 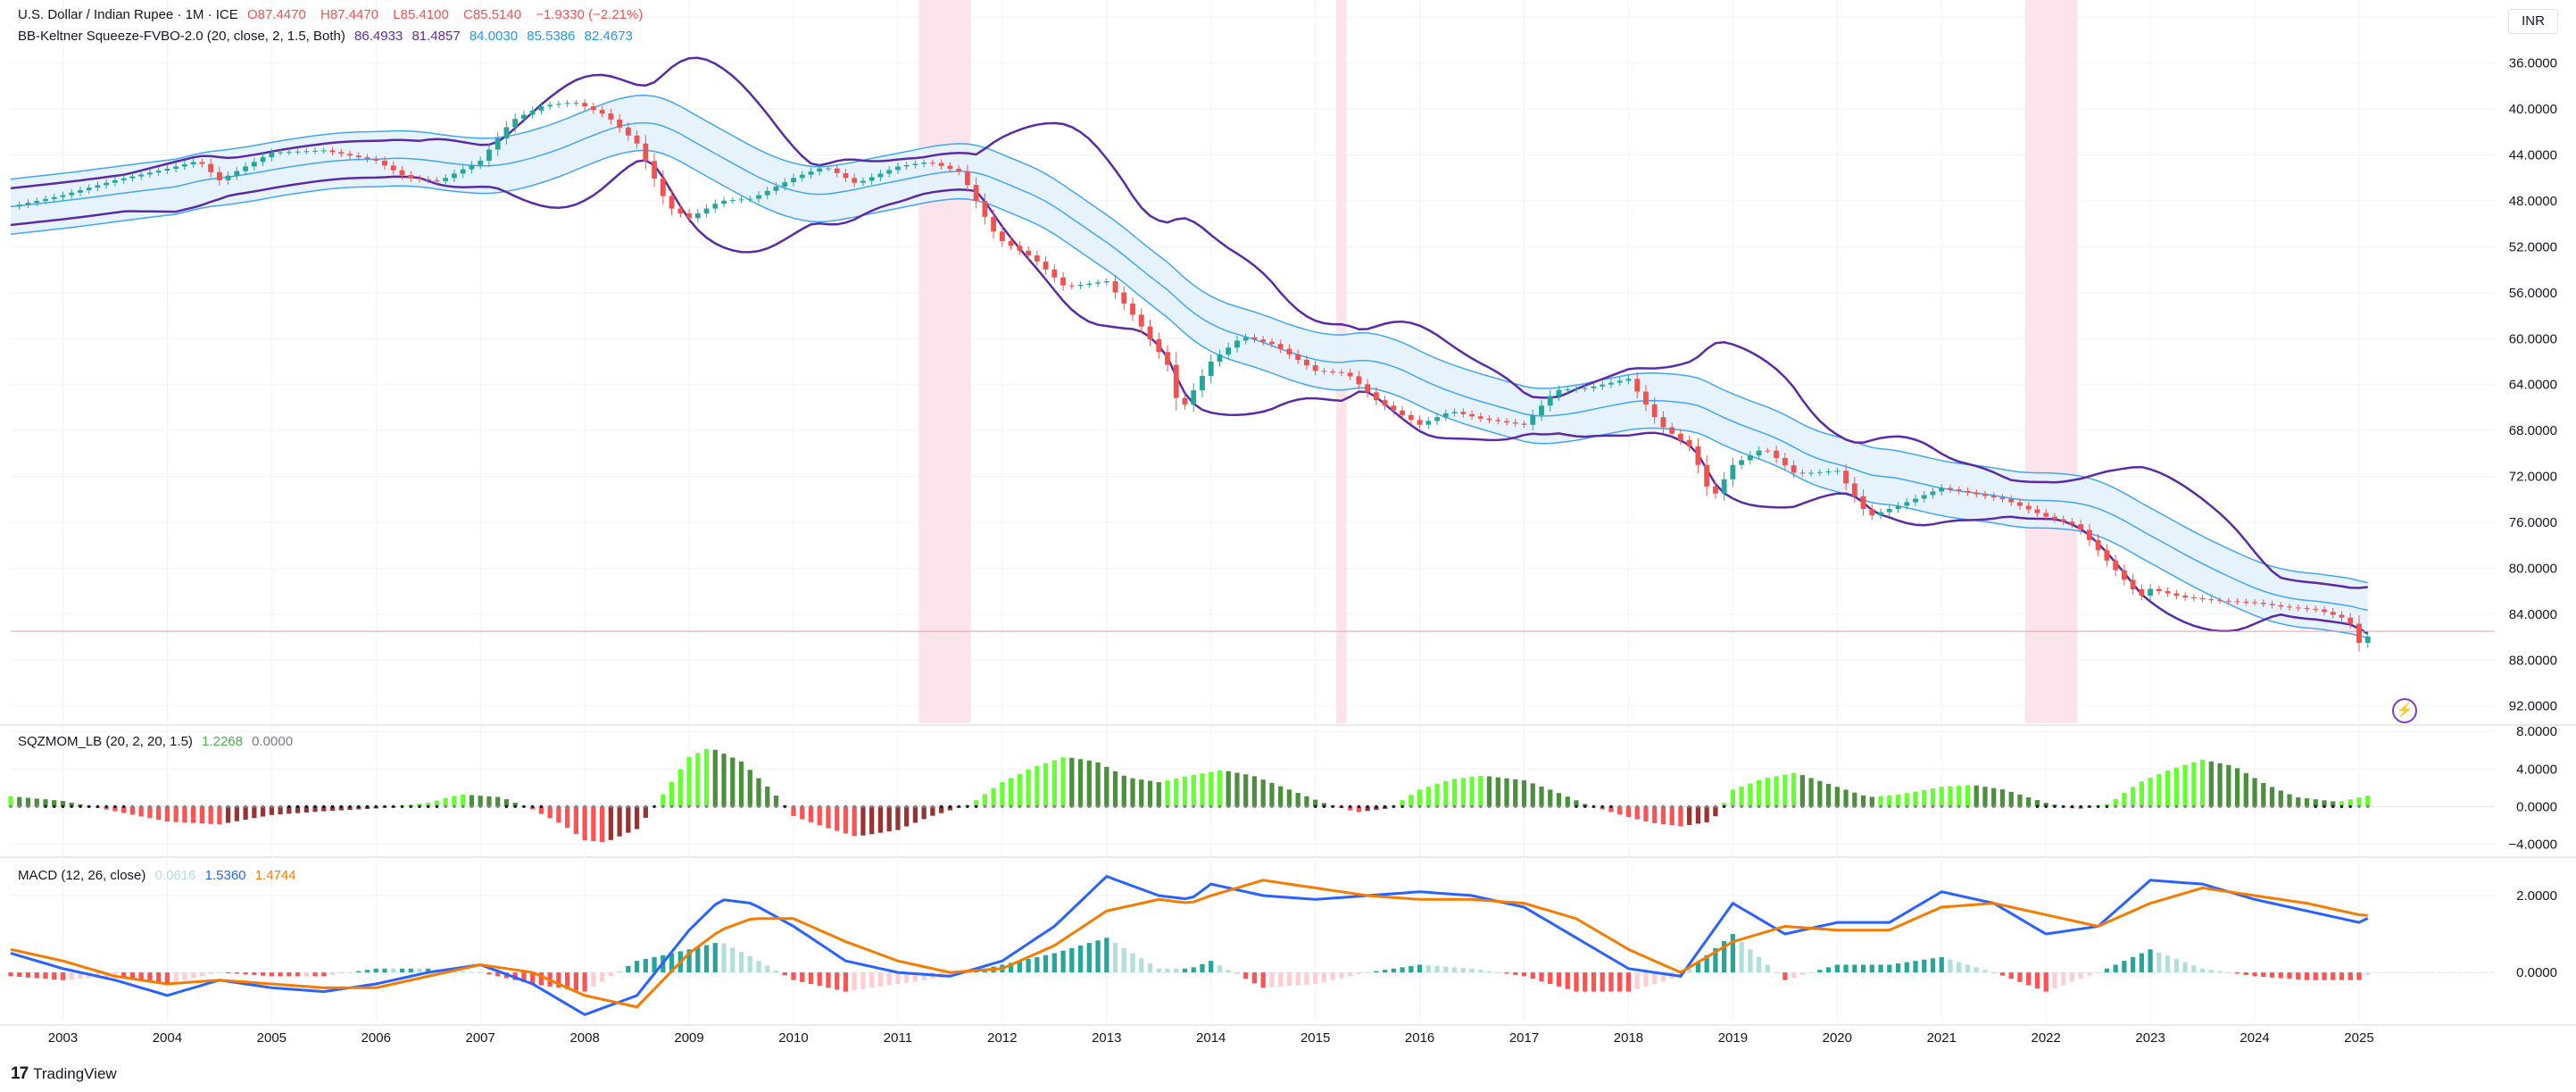 I want to click on sqzmom-legend: SQZMOM_LB (20, 2, 20, 1.5) 1.2268 0.0000, so click(x=158, y=741).